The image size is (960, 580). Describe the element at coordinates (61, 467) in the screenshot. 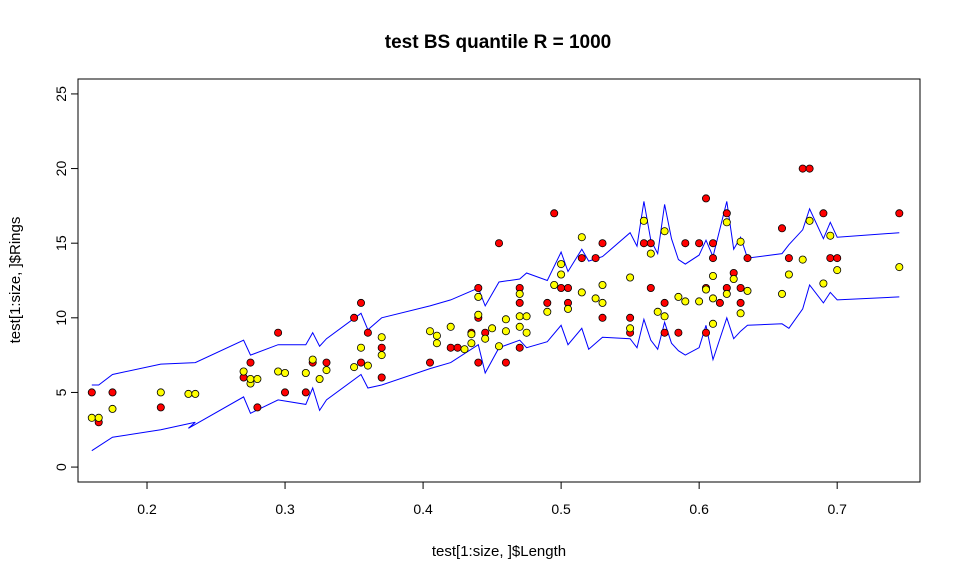

I see `y-tick-label: 0` at that location.